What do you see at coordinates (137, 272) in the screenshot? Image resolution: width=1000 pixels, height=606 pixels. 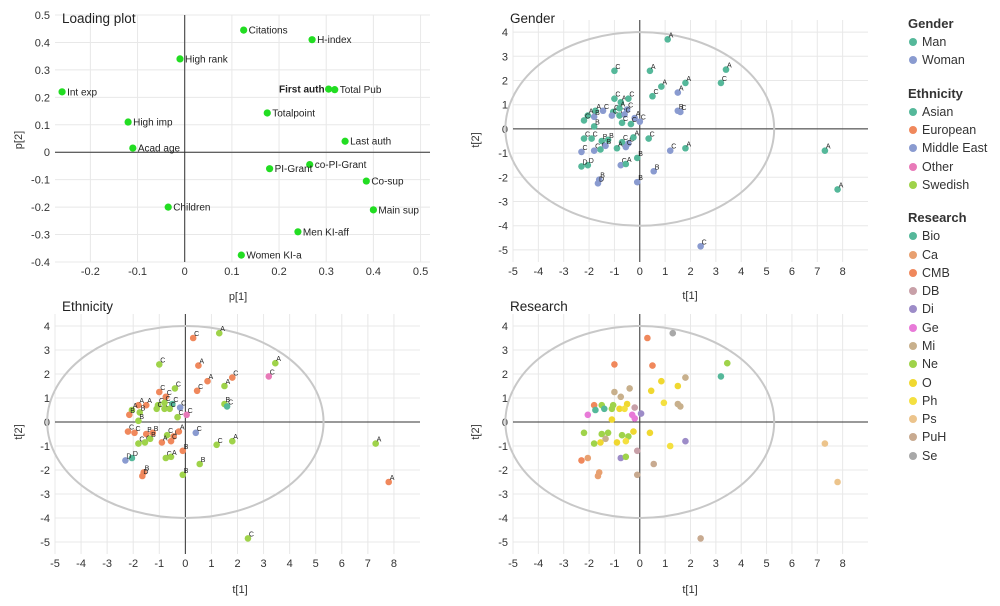 I see `x-tick-label: -0.1` at bounding box center [137, 272].